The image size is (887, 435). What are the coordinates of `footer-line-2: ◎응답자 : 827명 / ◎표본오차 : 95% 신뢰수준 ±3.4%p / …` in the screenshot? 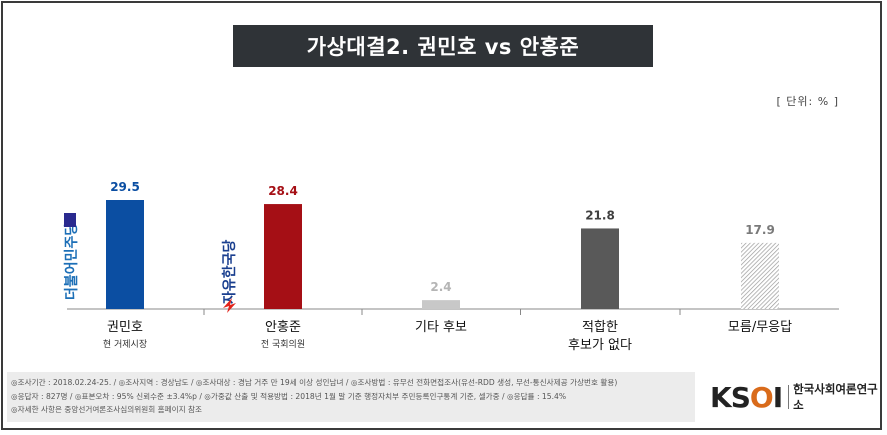 It's located at (289, 396).